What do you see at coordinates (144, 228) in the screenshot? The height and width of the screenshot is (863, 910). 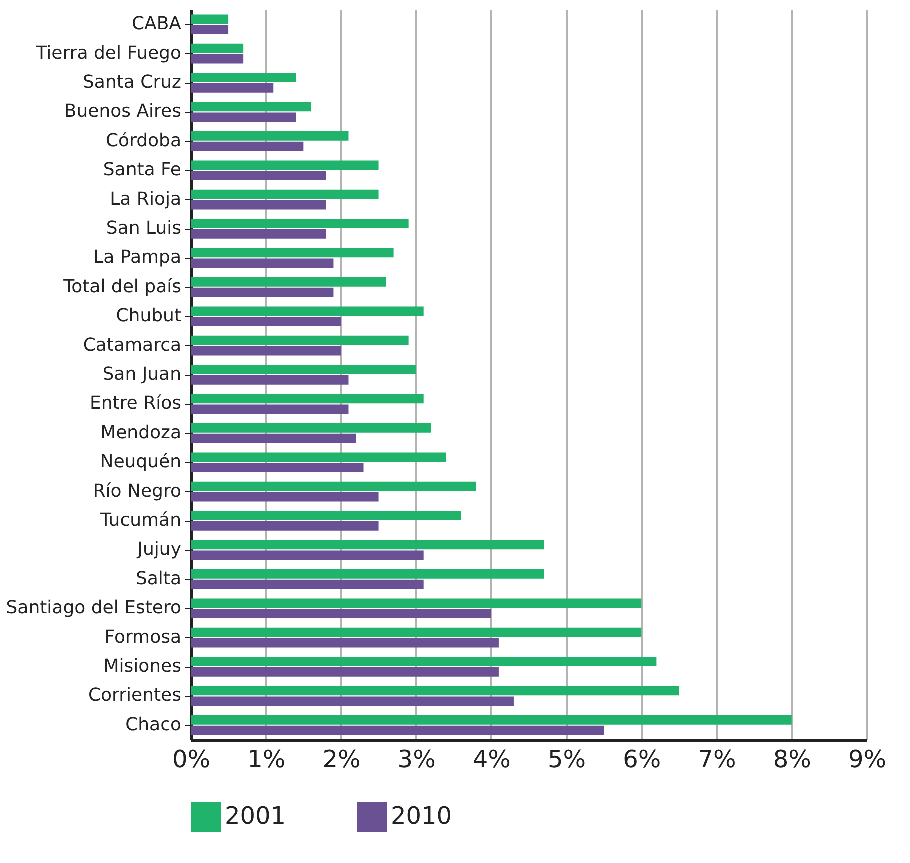 I see `y-tick-label: San Luis` at bounding box center [144, 228].